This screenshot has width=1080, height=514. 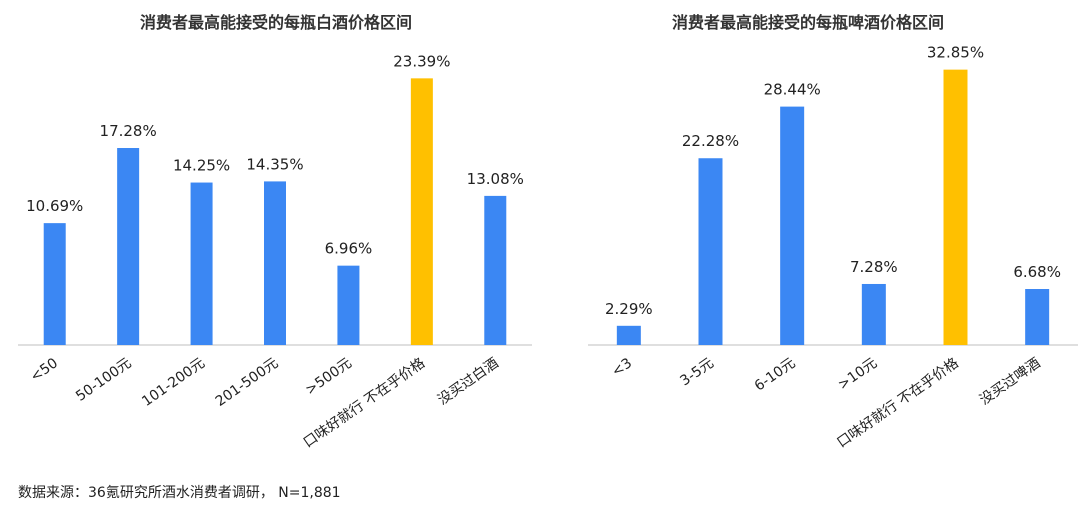 What do you see at coordinates (274, 164) in the screenshot?
I see `baijiu-value-label-3: 14.35%` at bounding box center [274, 164].